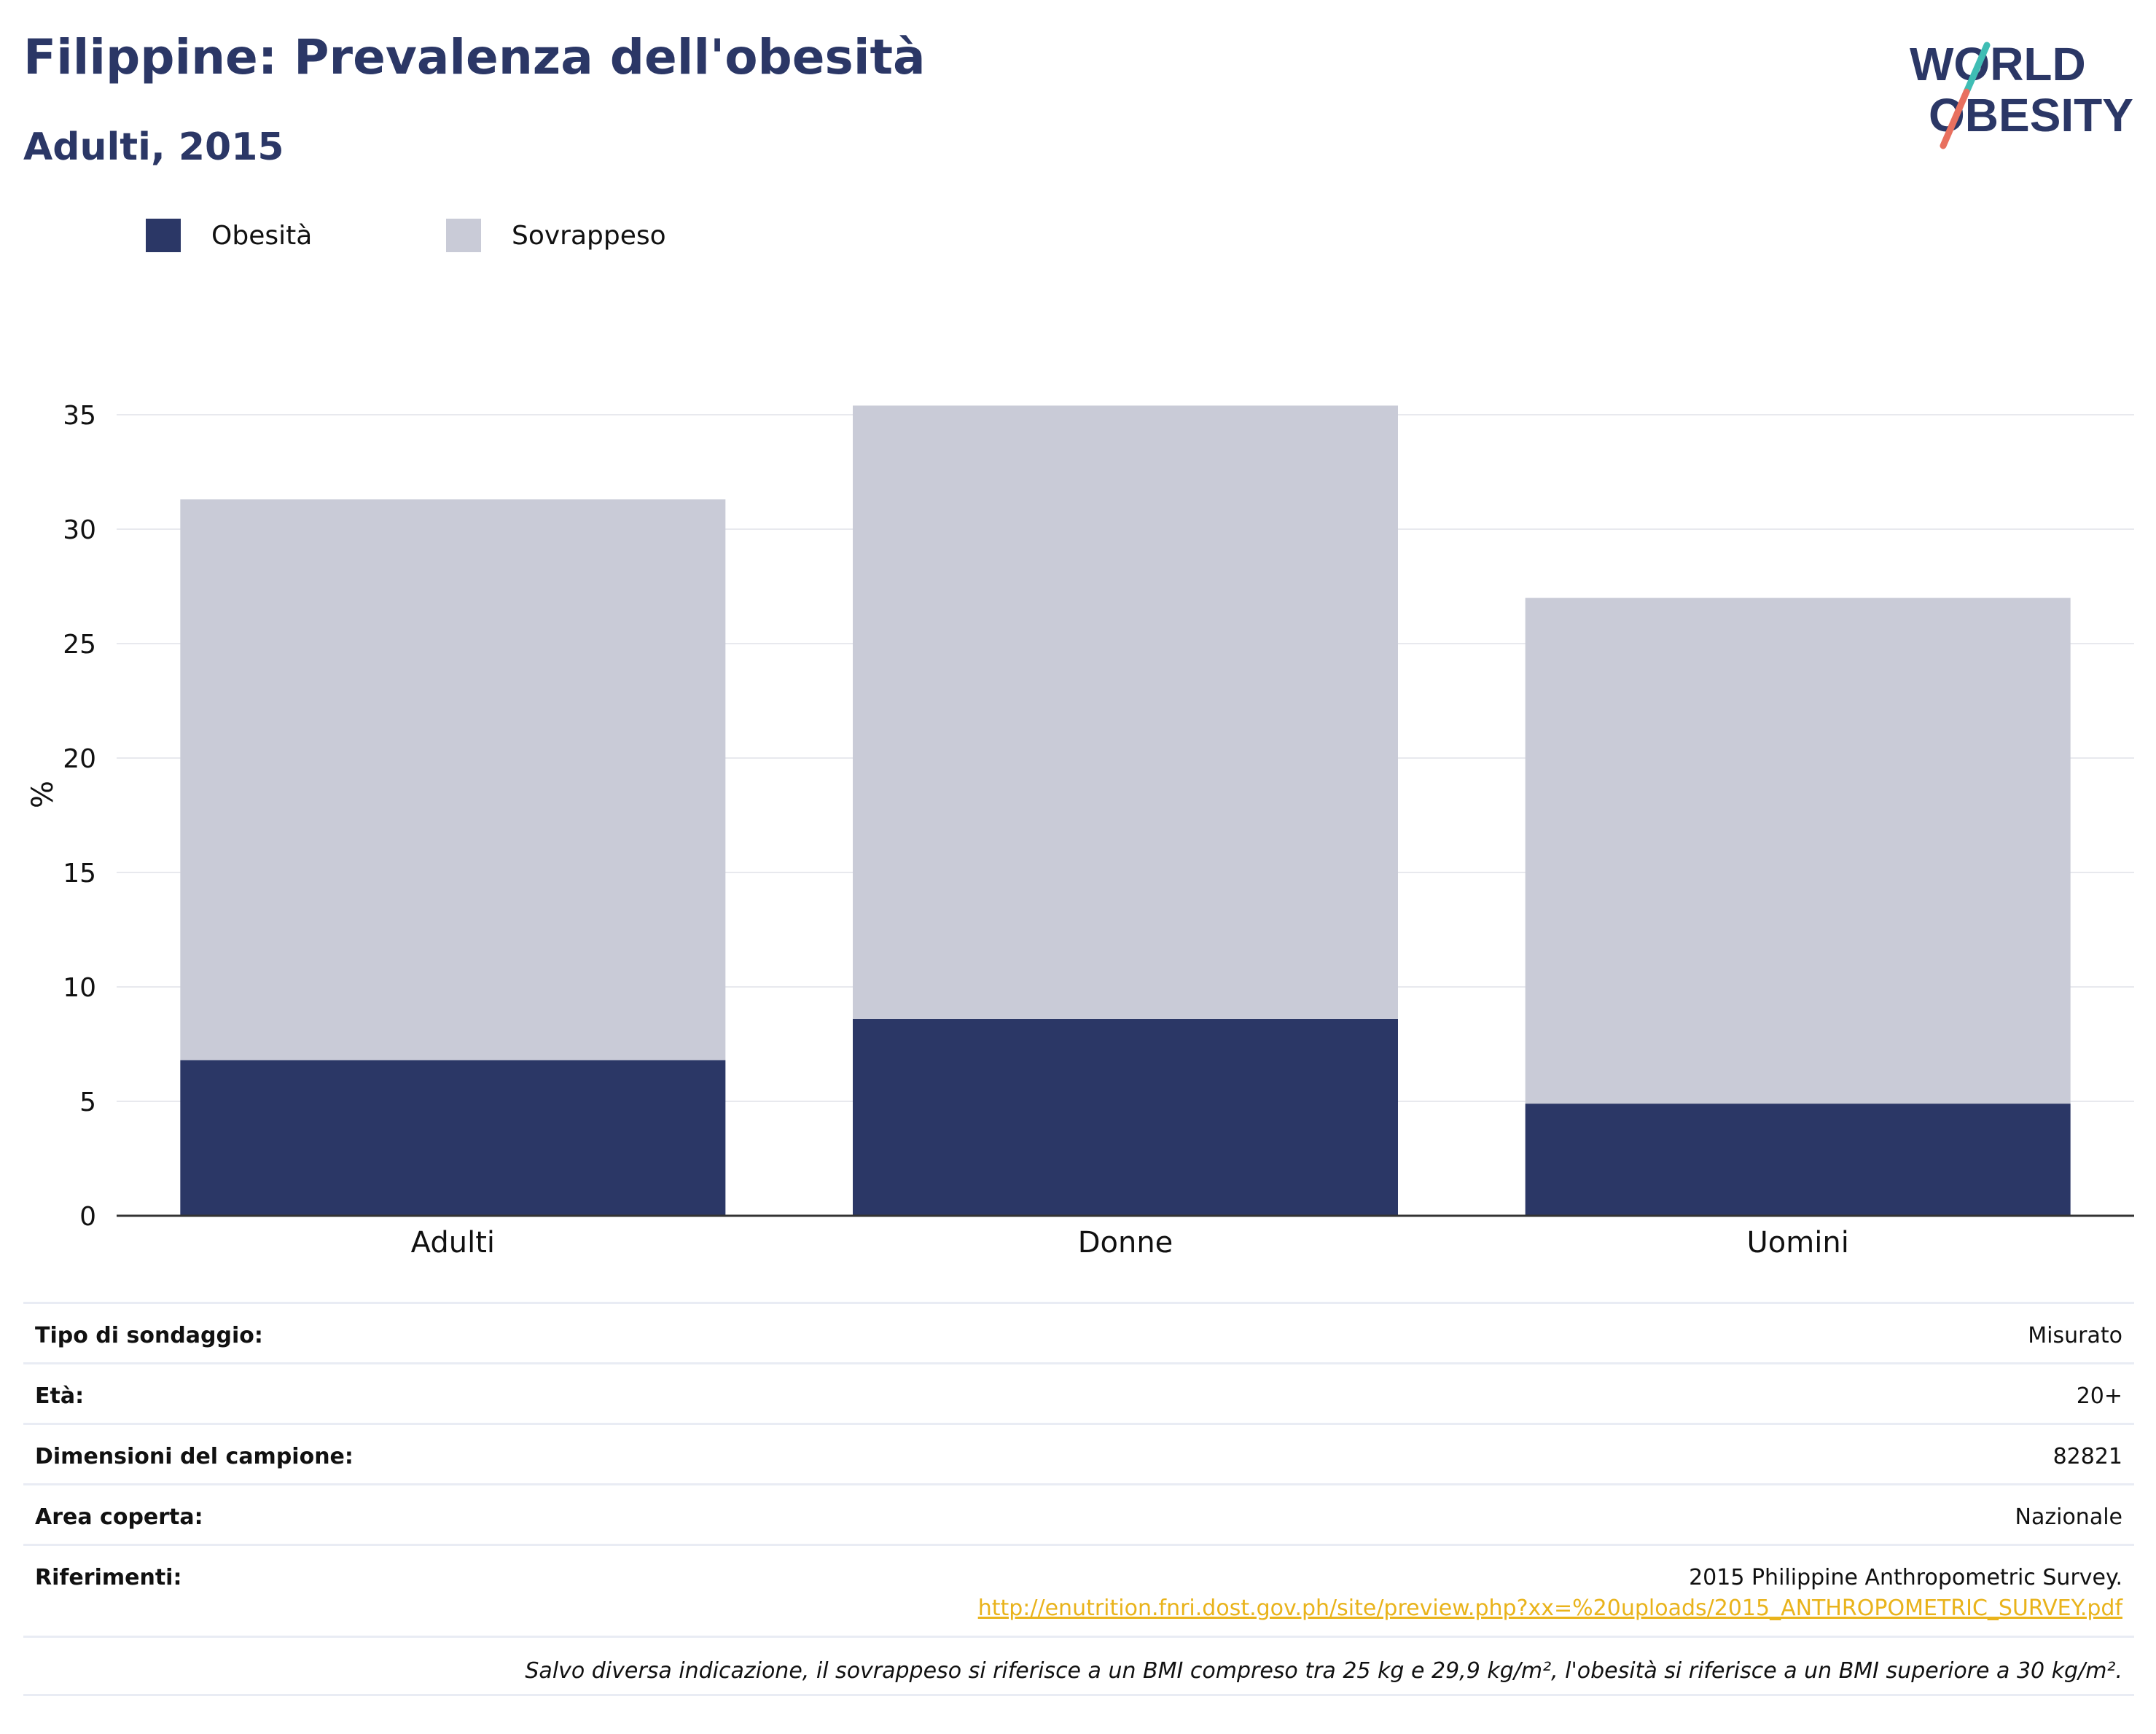  I want to click on meta-key-age: Età:, so click(60, 1396).